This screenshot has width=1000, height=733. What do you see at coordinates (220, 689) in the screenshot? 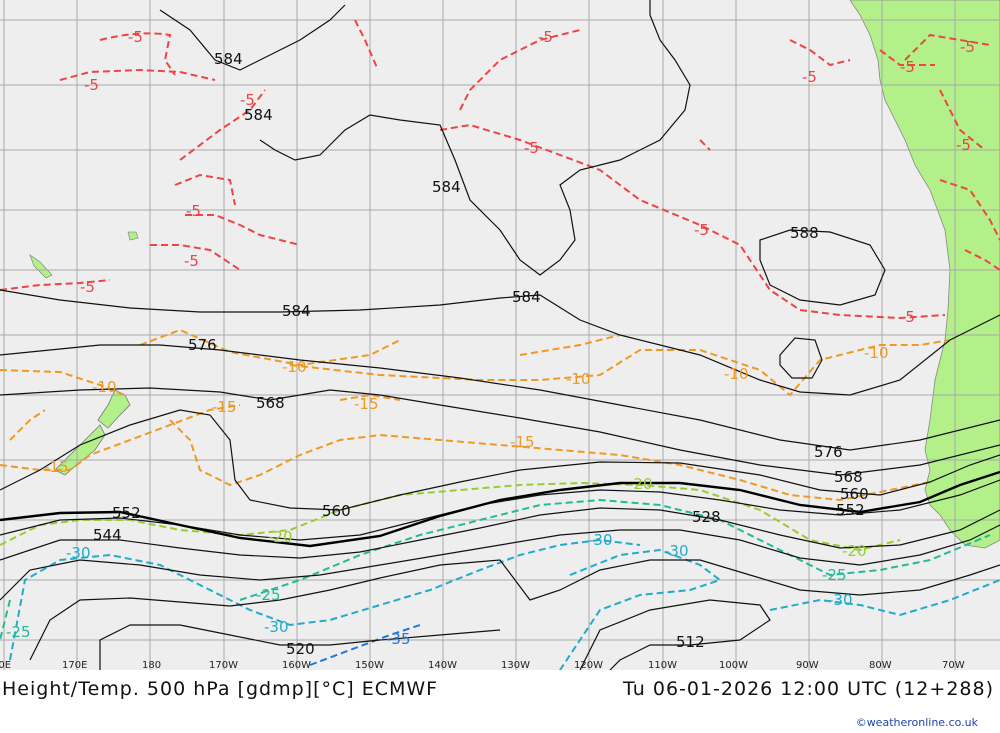
I see `map-title: Height/Temp. 500 hPa [gdmp][°C] ECMWF` at bounding box center [220, 689].